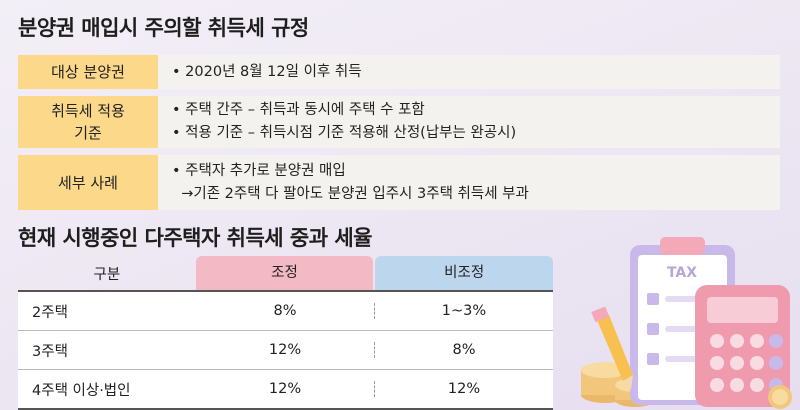 This screenshot has width=800, height=410. I want to click on calculator-icon, so click(742, 346).